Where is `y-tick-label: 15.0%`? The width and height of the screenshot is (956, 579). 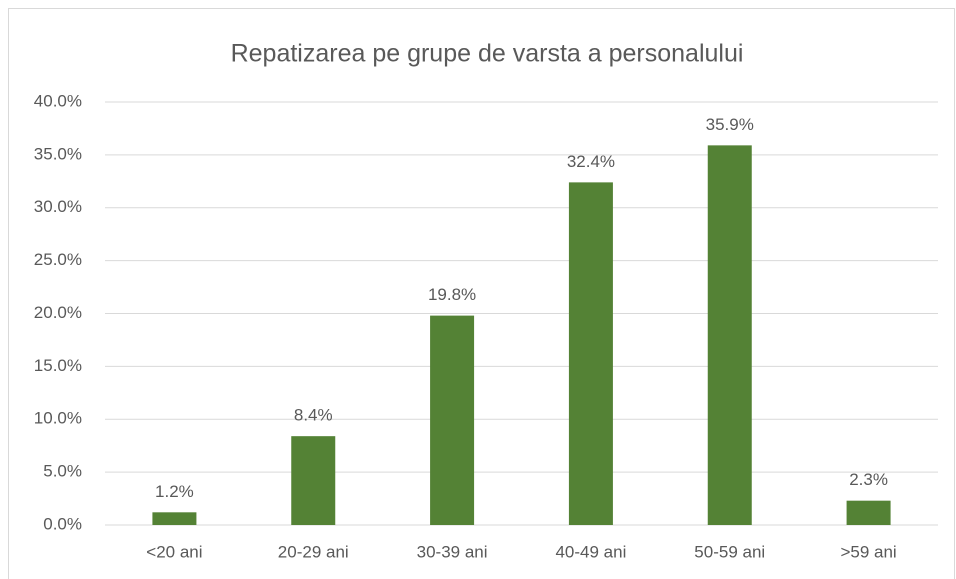
y-tick-label: 15.0% is located at coordinates (58, 365).